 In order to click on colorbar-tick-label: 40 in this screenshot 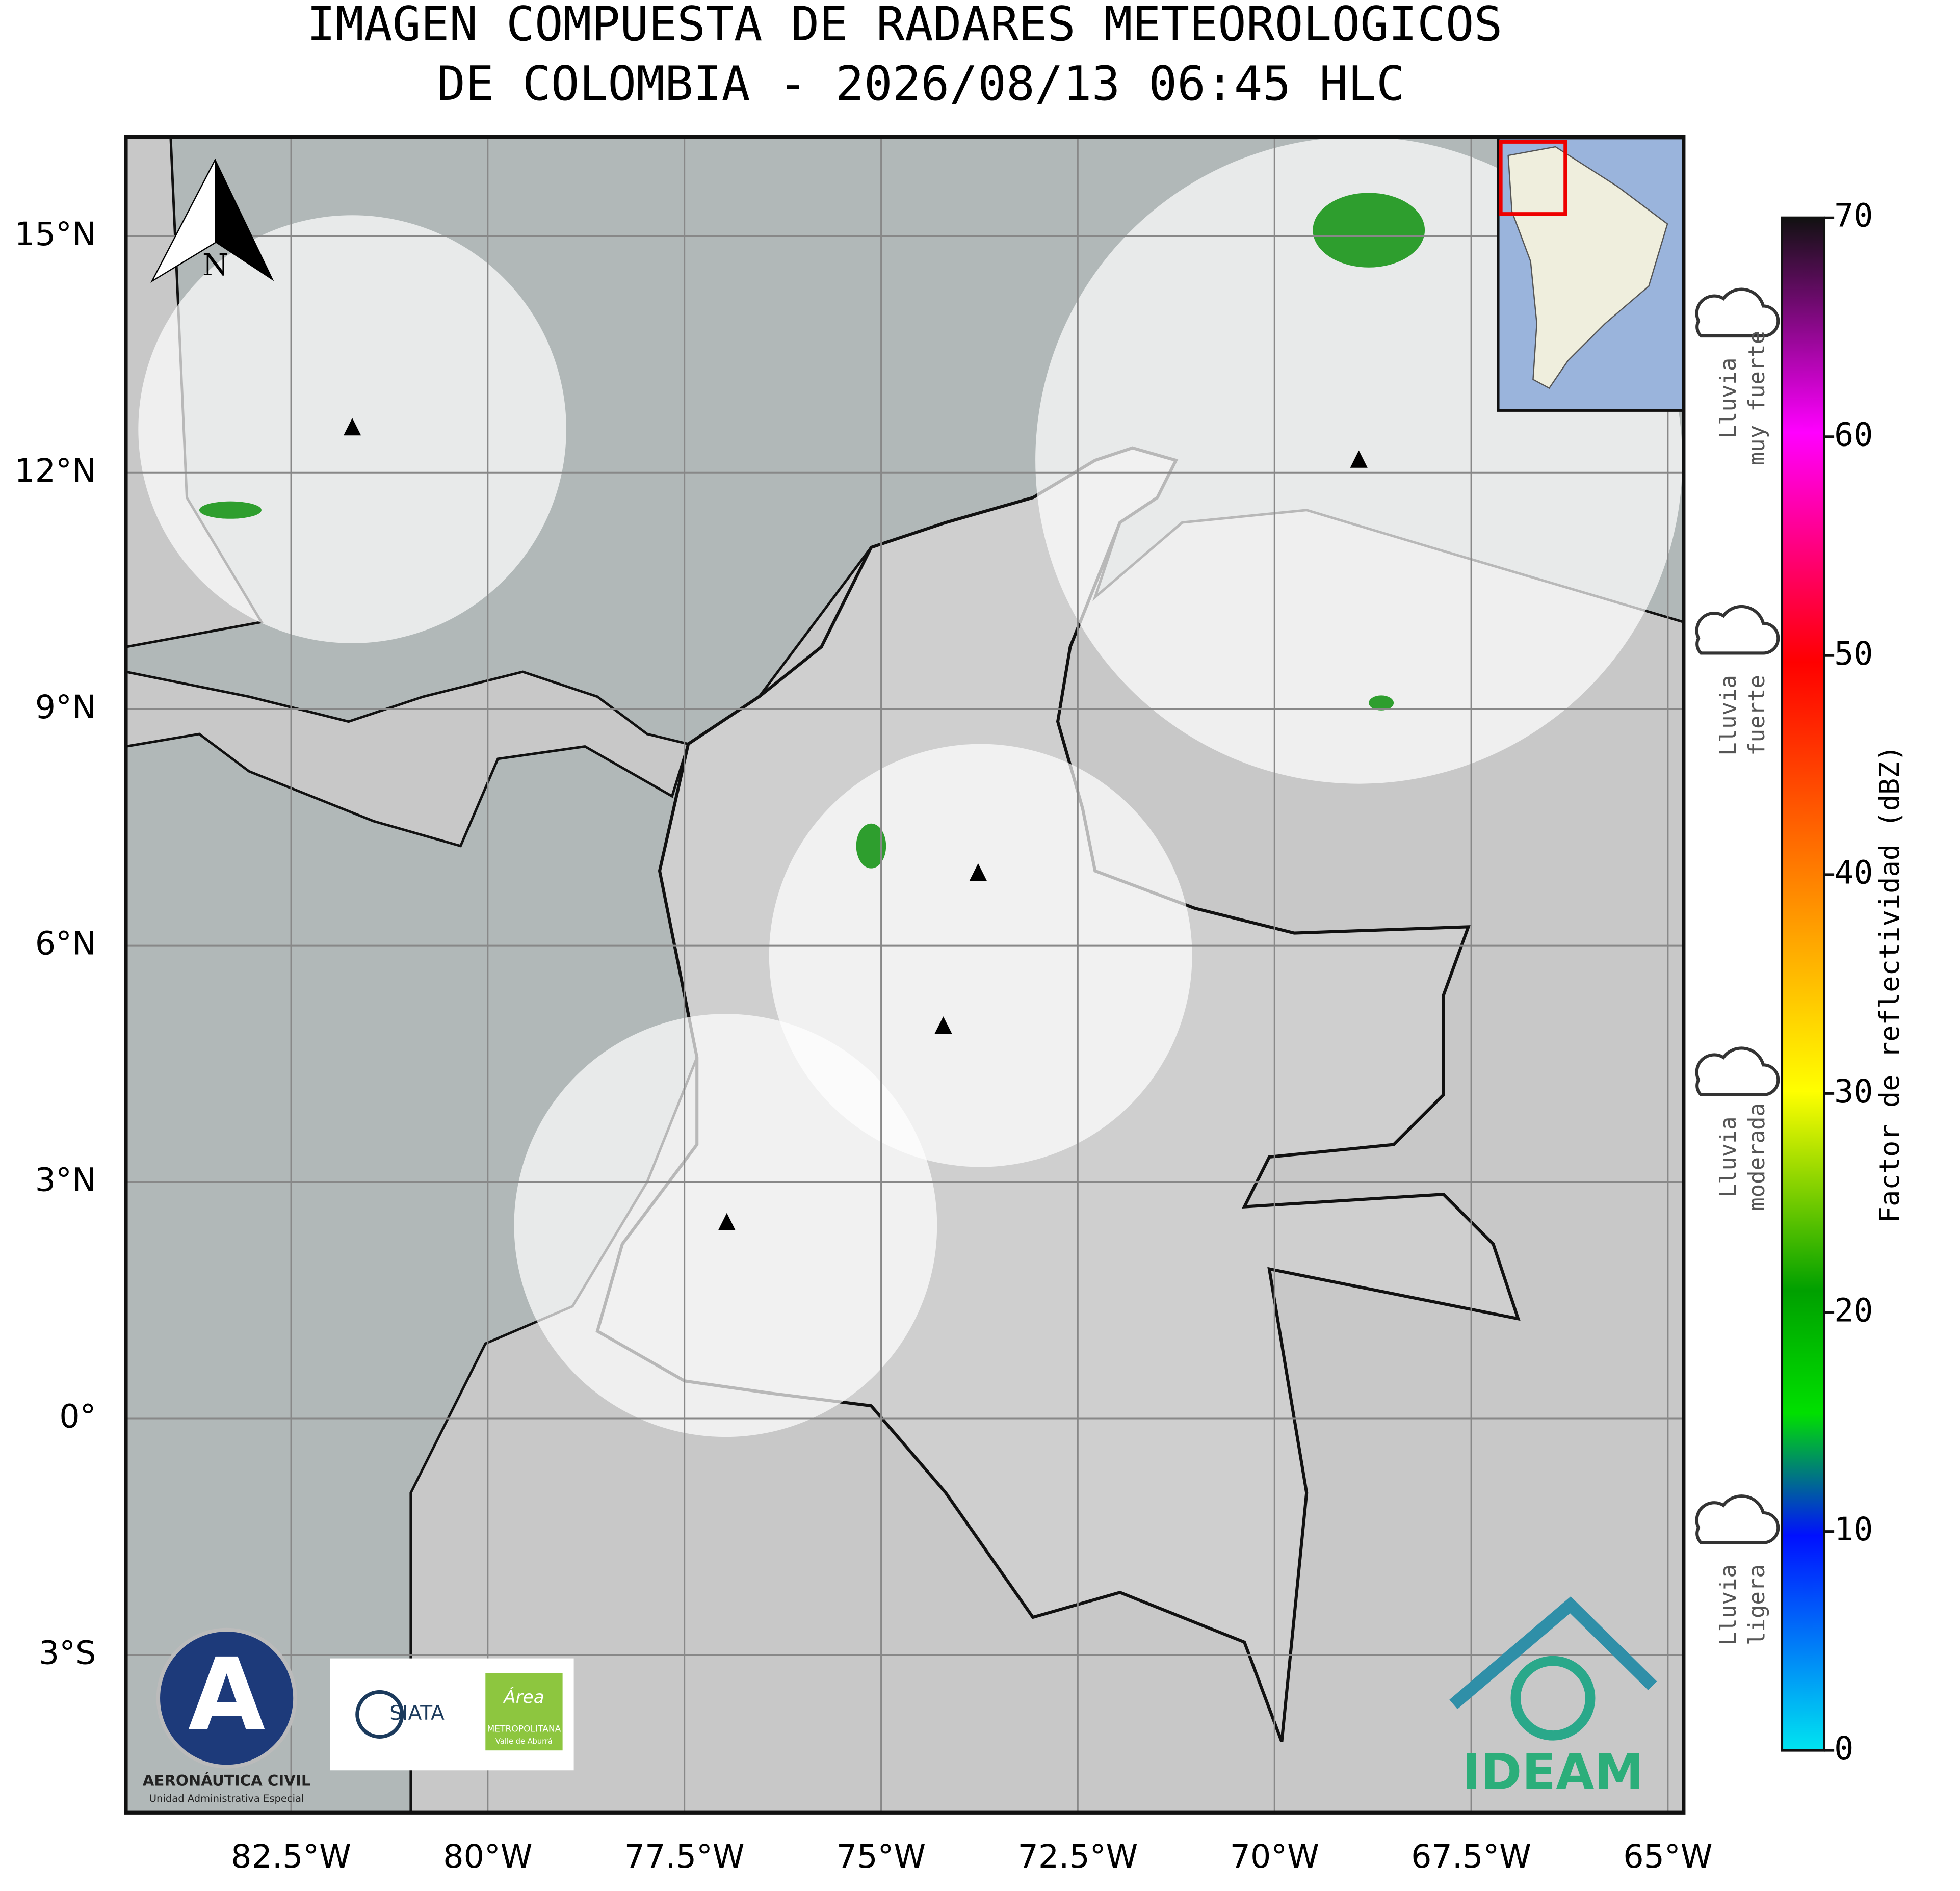, I will do `click(1853, 872)`.